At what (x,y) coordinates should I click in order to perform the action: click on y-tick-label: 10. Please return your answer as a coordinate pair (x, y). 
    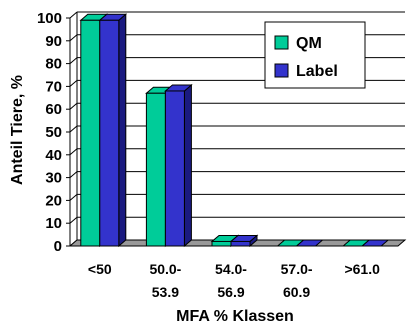
    Looking at the image, I should click on (53, 223).